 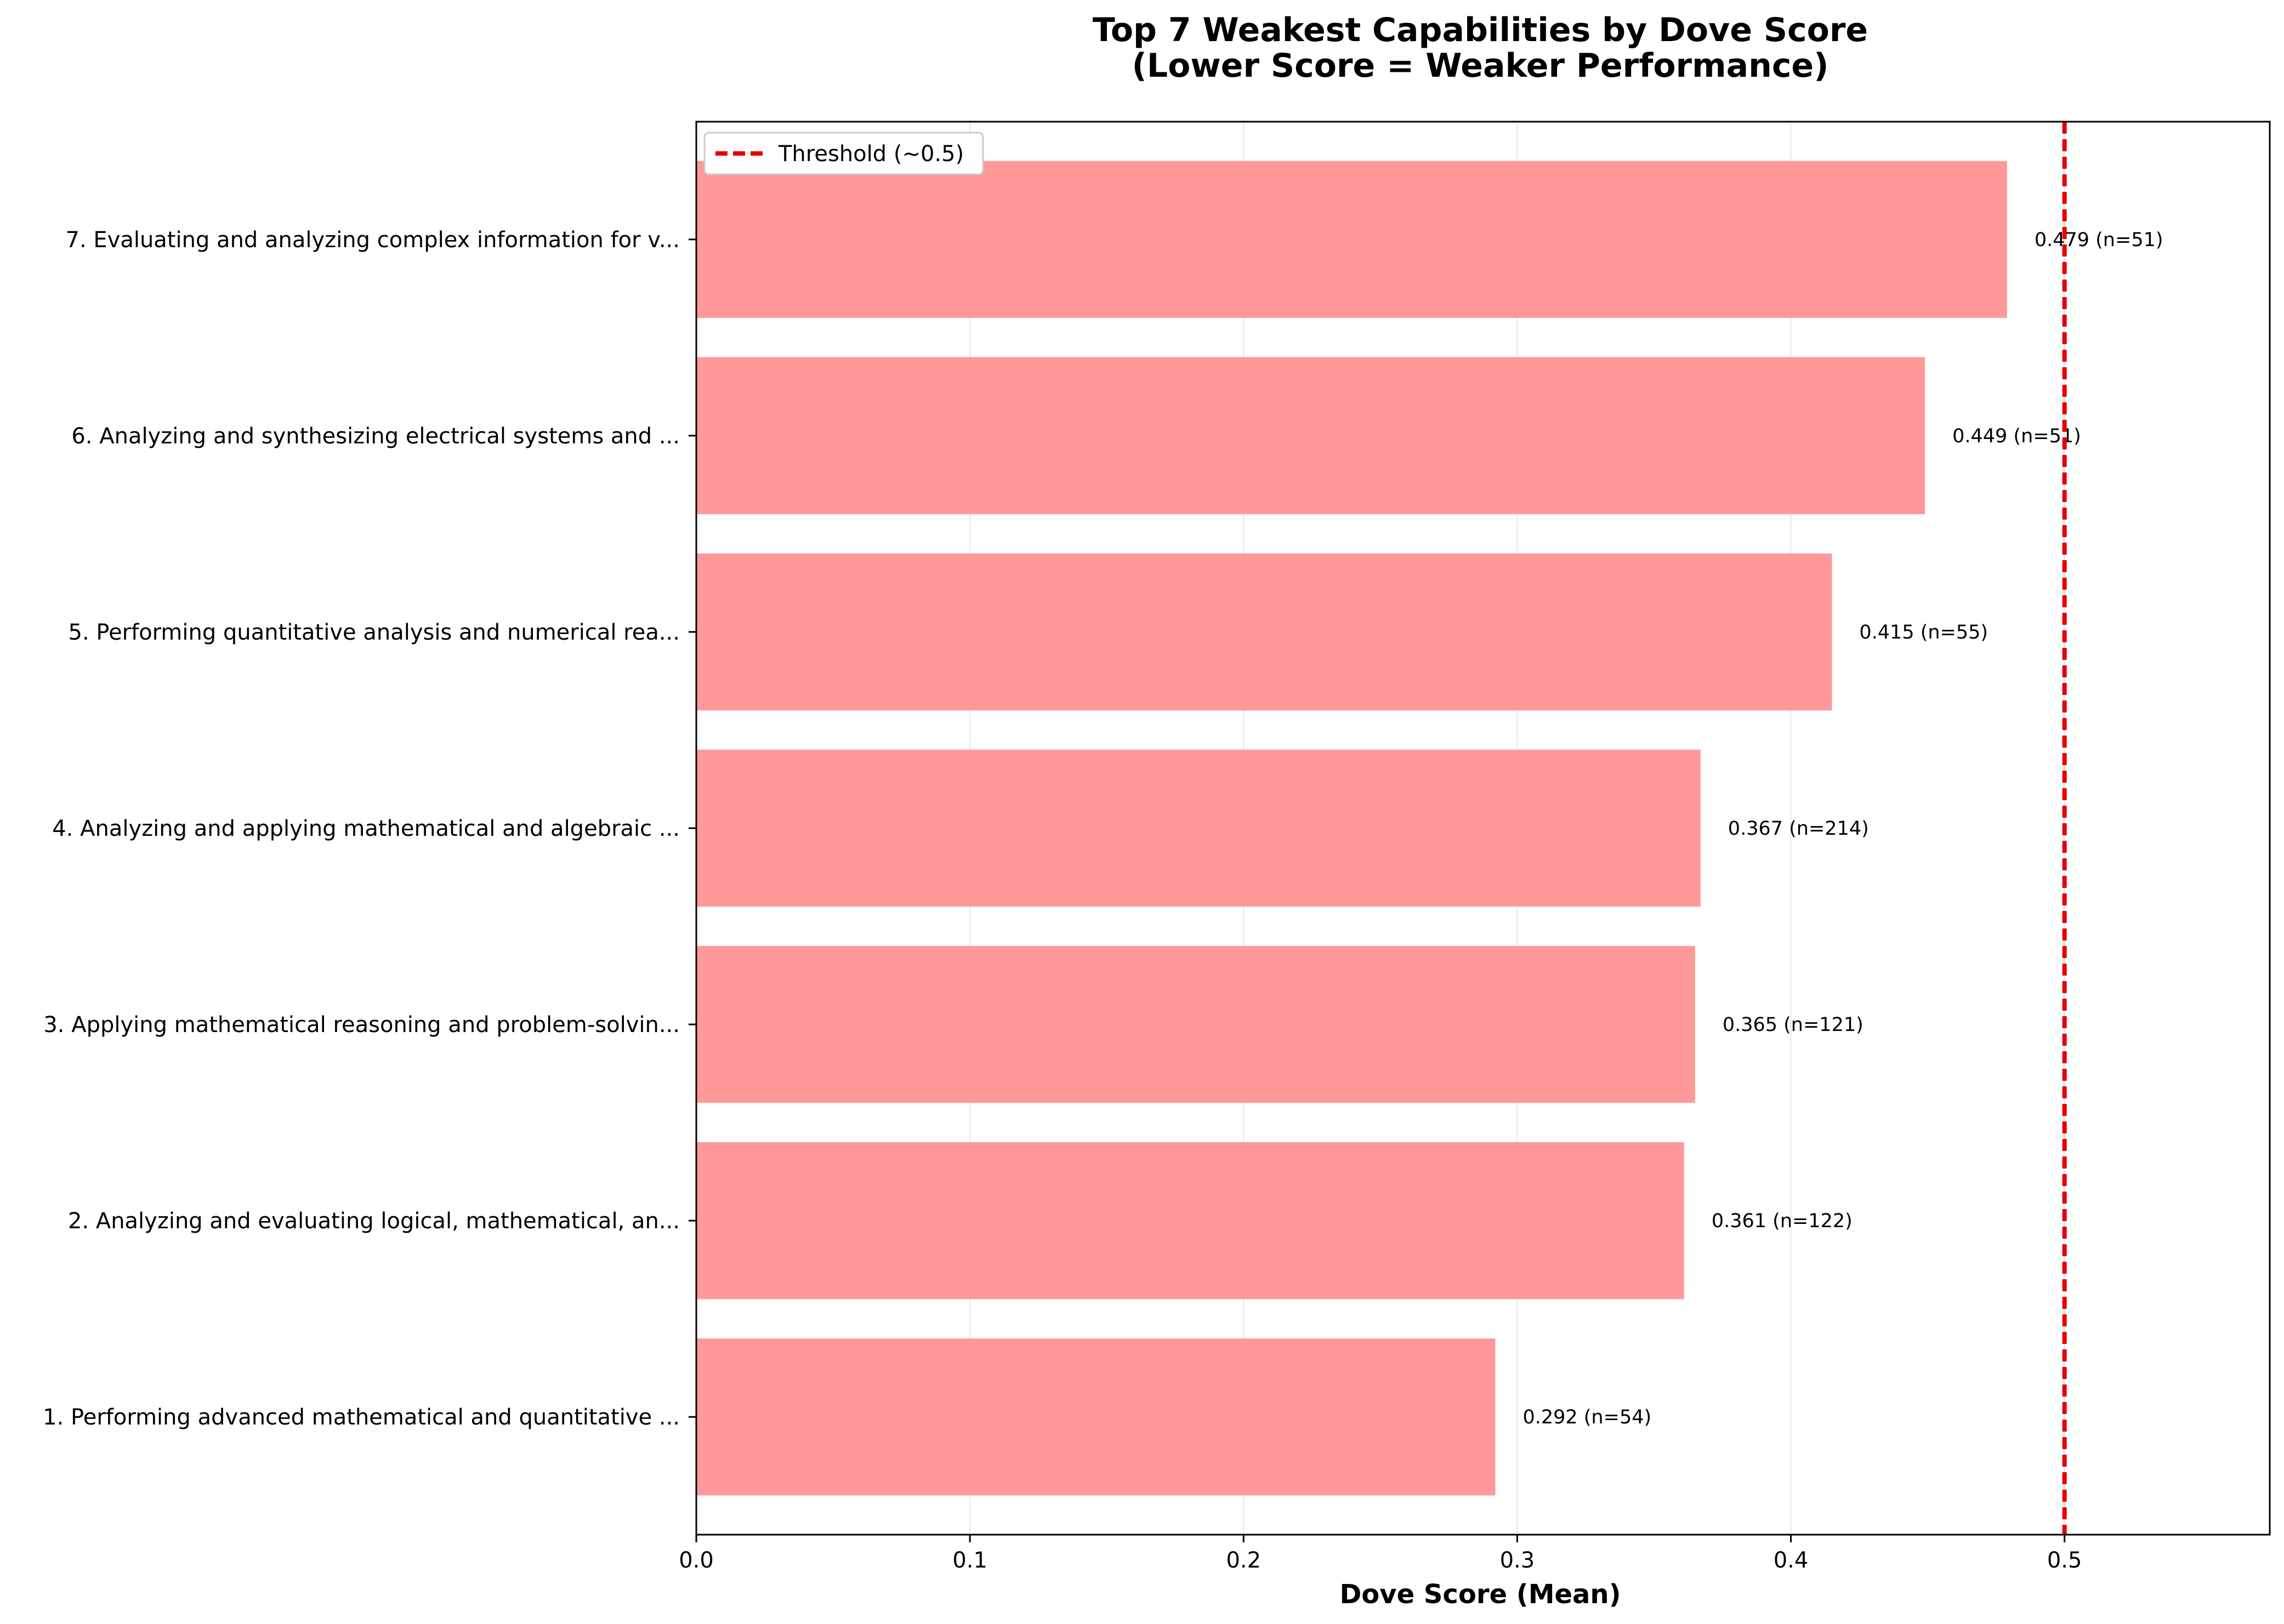 I want to click on data-label-1: 0.292 (n=54), so click(x=1586, y=1417).